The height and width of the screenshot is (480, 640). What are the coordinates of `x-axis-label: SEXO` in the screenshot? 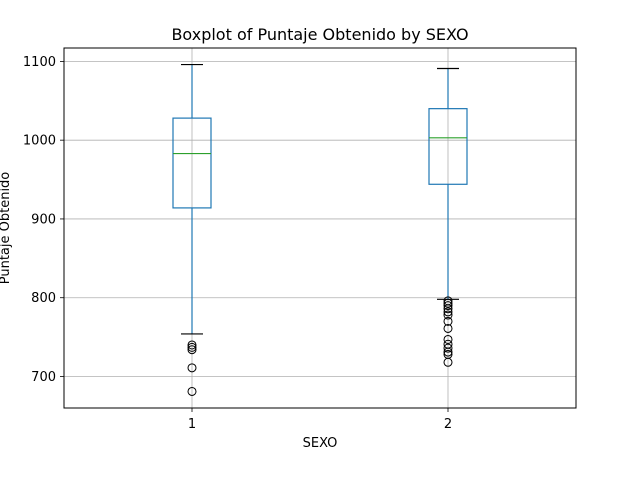 It's located at (320, 443).